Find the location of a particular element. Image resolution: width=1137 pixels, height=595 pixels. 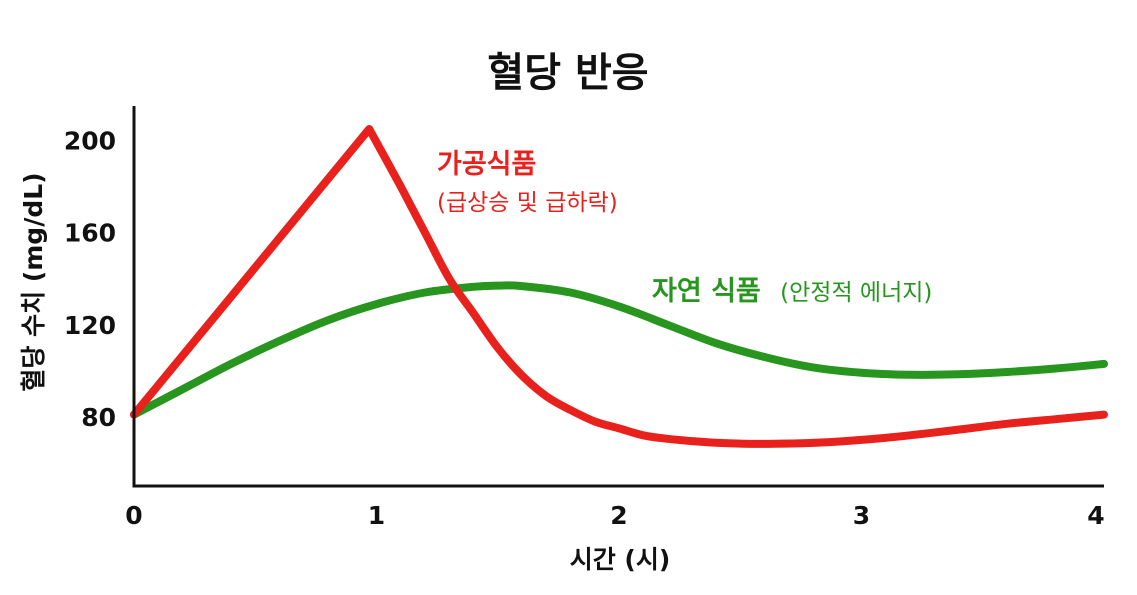

y-tick-label: 120 is located at coordinates (90, 325).